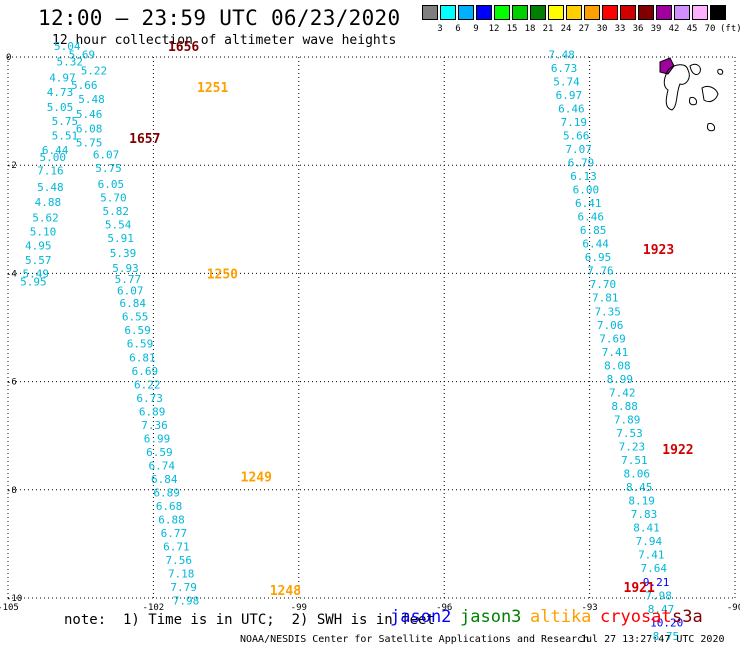  Describe the element at coordinates (212, 88) in the screenshot. I see `pass-time-label: 1251` at that location.